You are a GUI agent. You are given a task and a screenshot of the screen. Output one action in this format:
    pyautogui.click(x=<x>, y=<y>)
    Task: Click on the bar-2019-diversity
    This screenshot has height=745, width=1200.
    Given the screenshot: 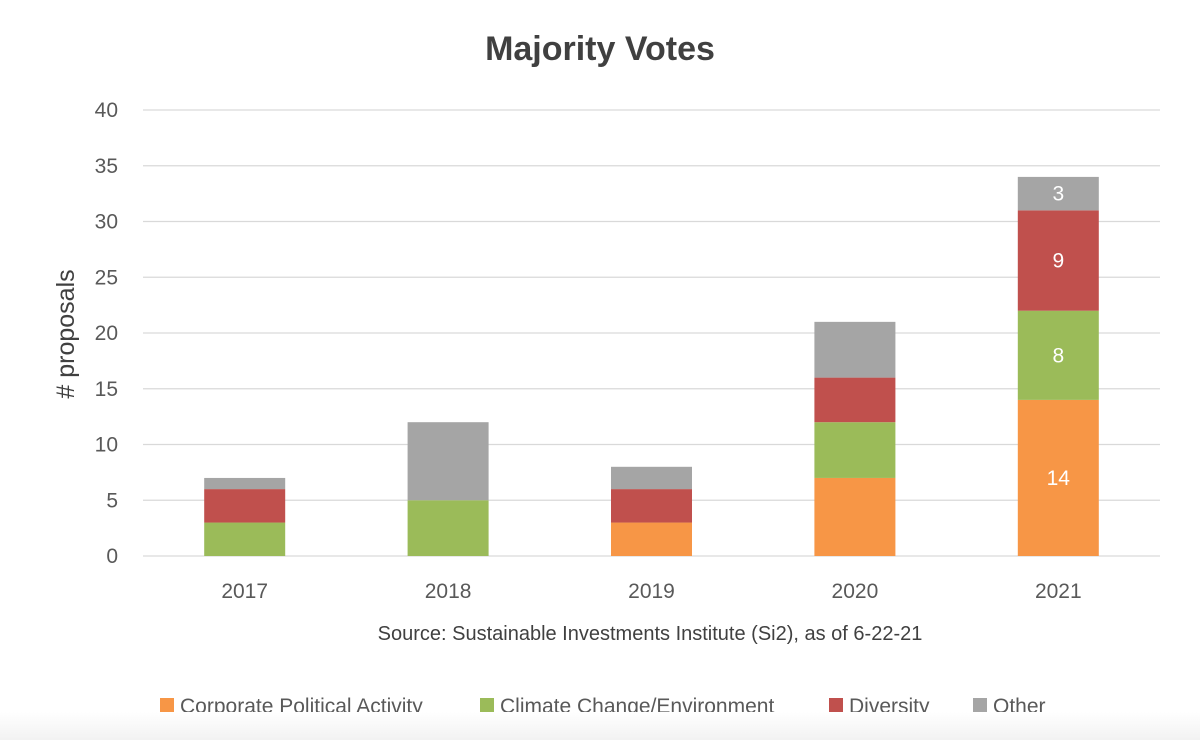 What is the action you would take?
    pyautogui.click(x=651, y=506)
    